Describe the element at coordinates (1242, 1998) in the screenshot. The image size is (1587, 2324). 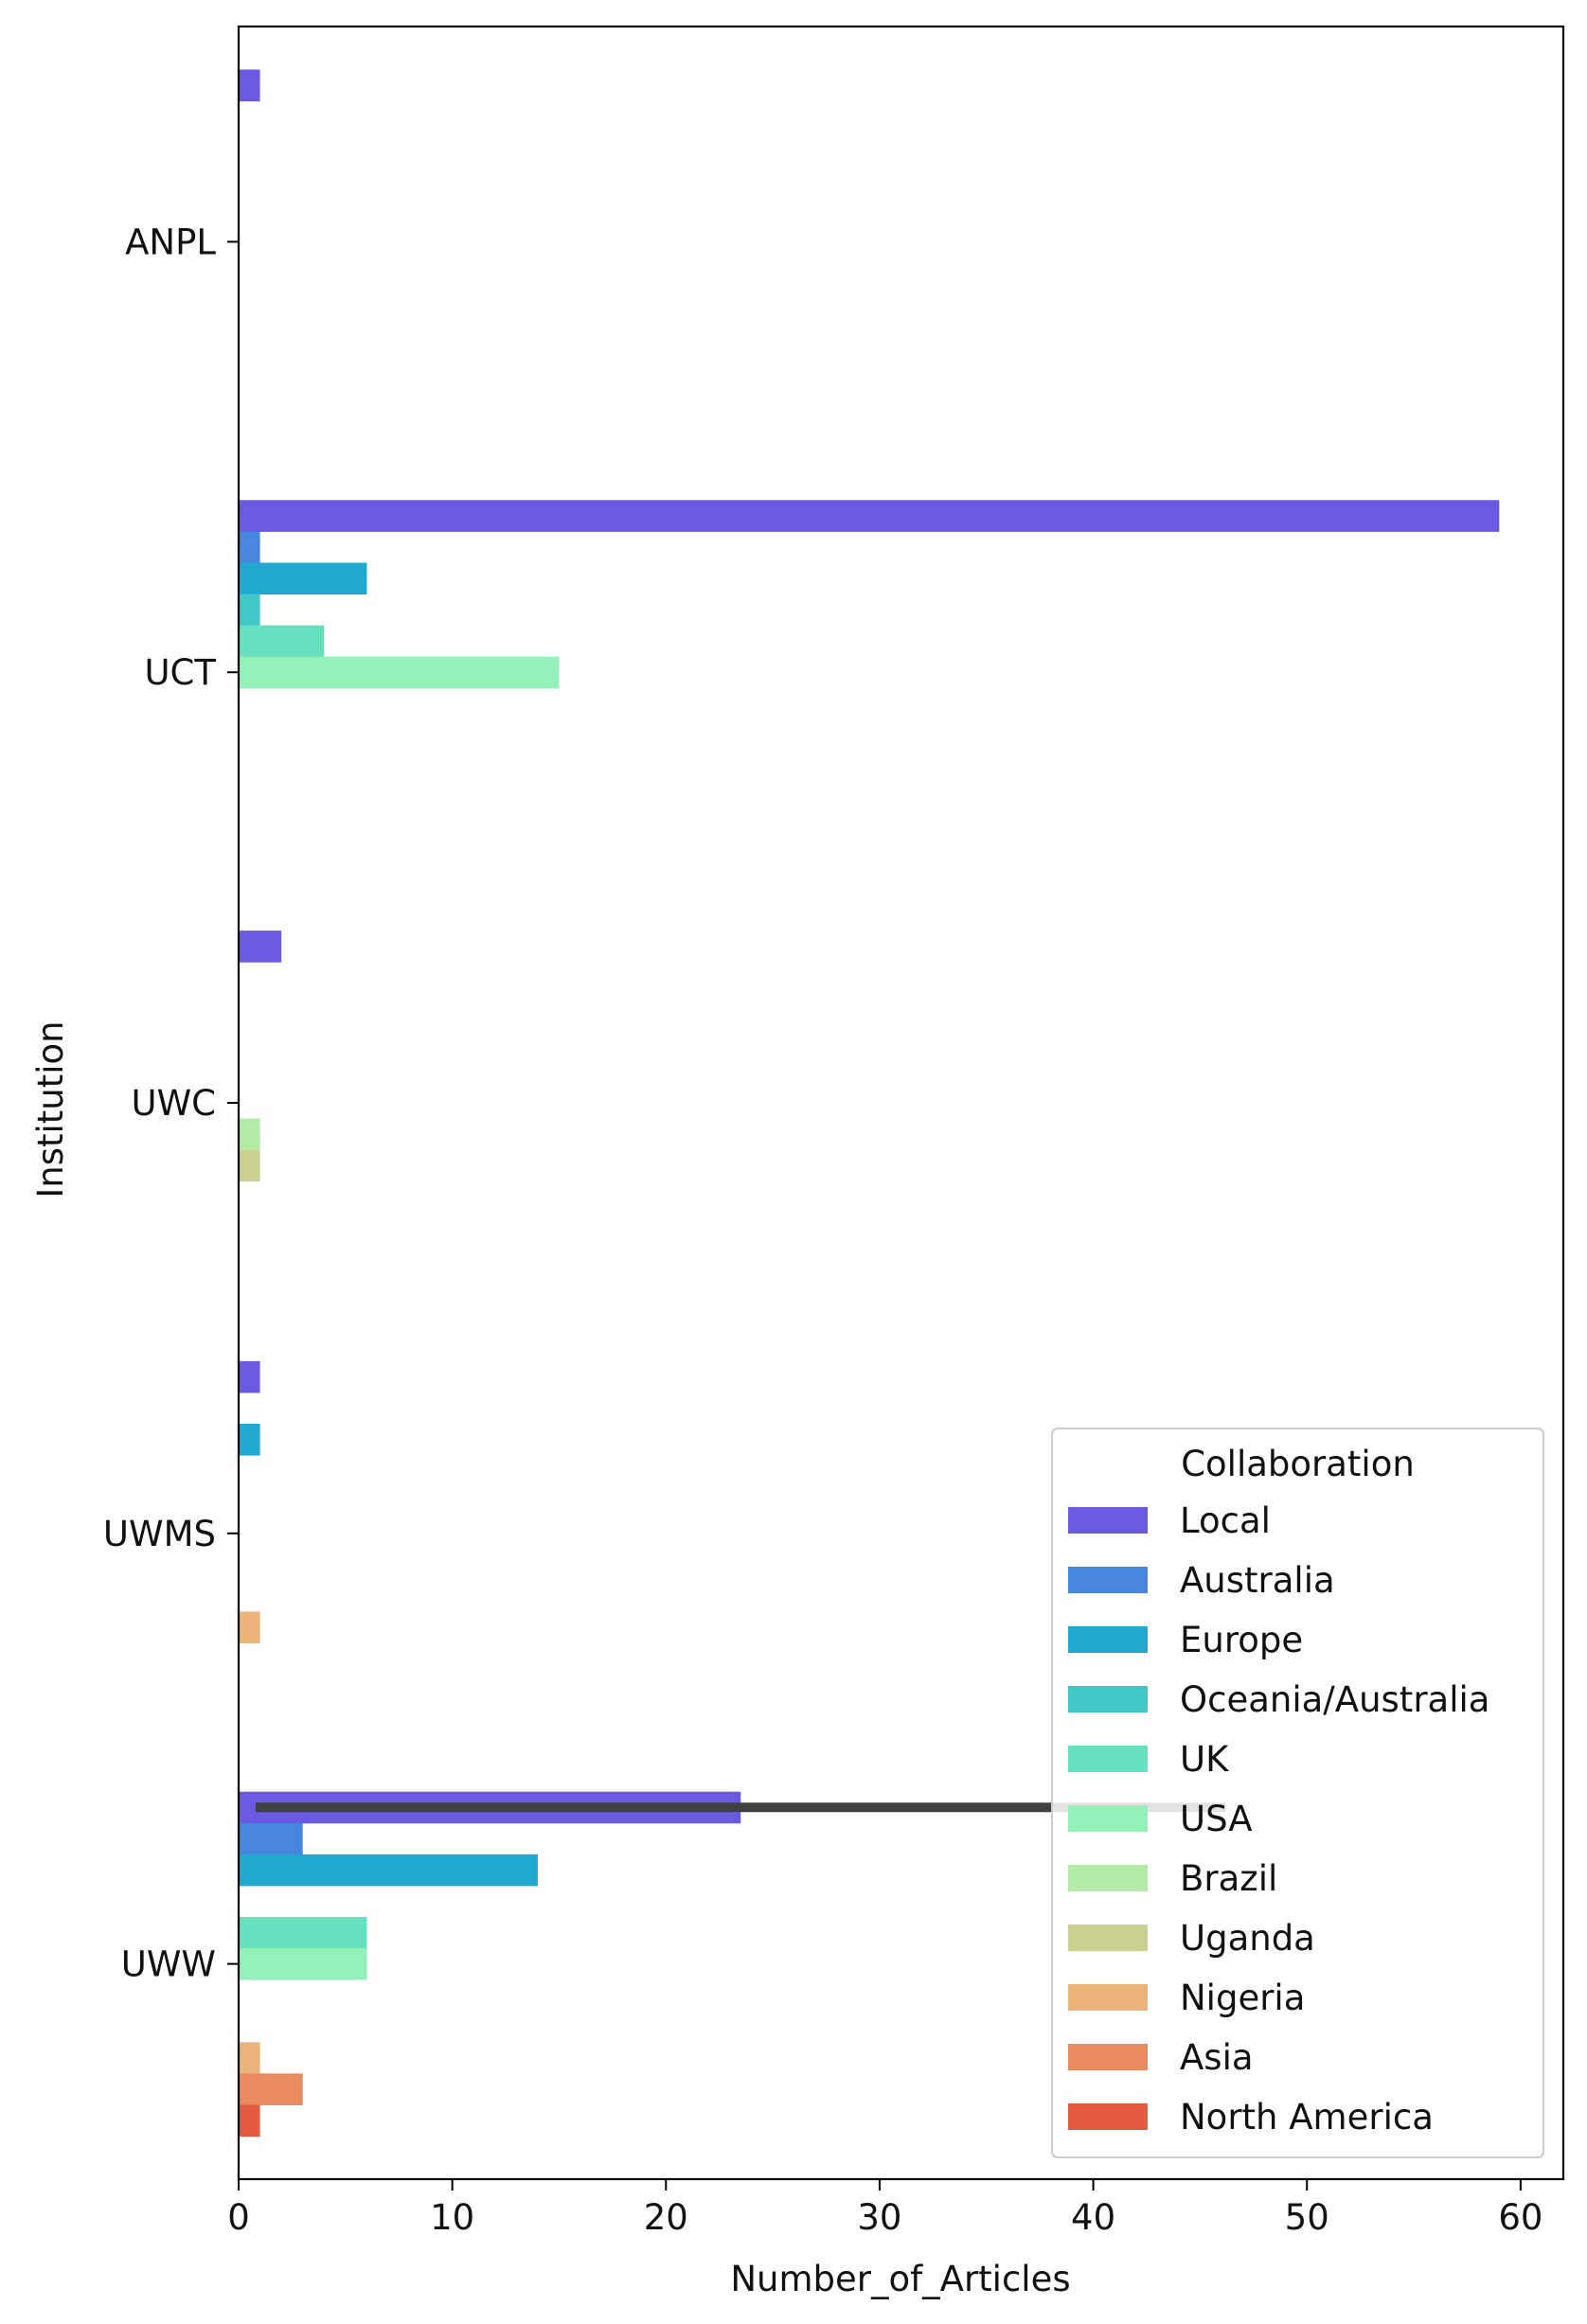
I see `legend-label: Nigeria` at that location.